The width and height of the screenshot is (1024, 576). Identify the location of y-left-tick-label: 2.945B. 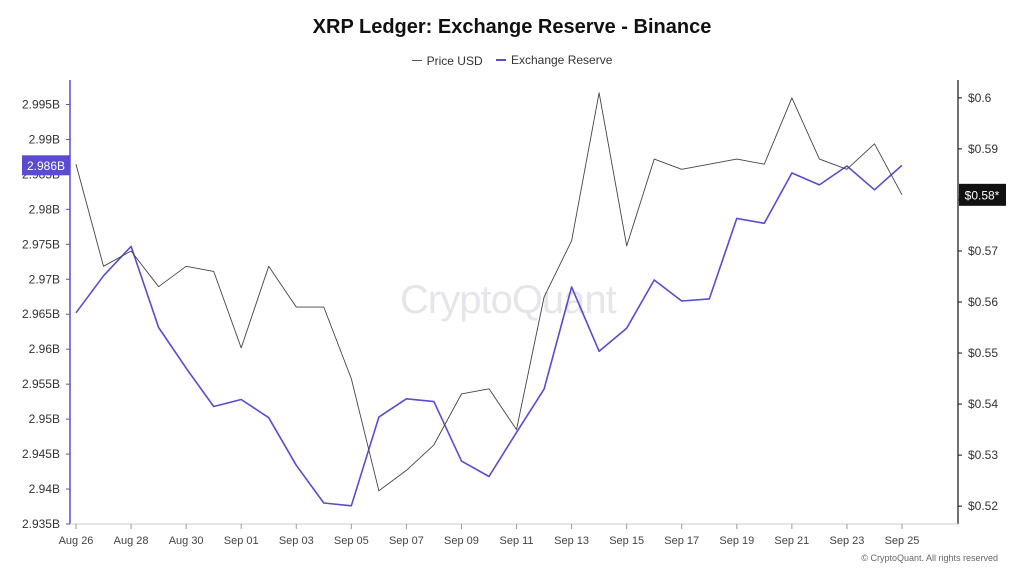
(41, 454).